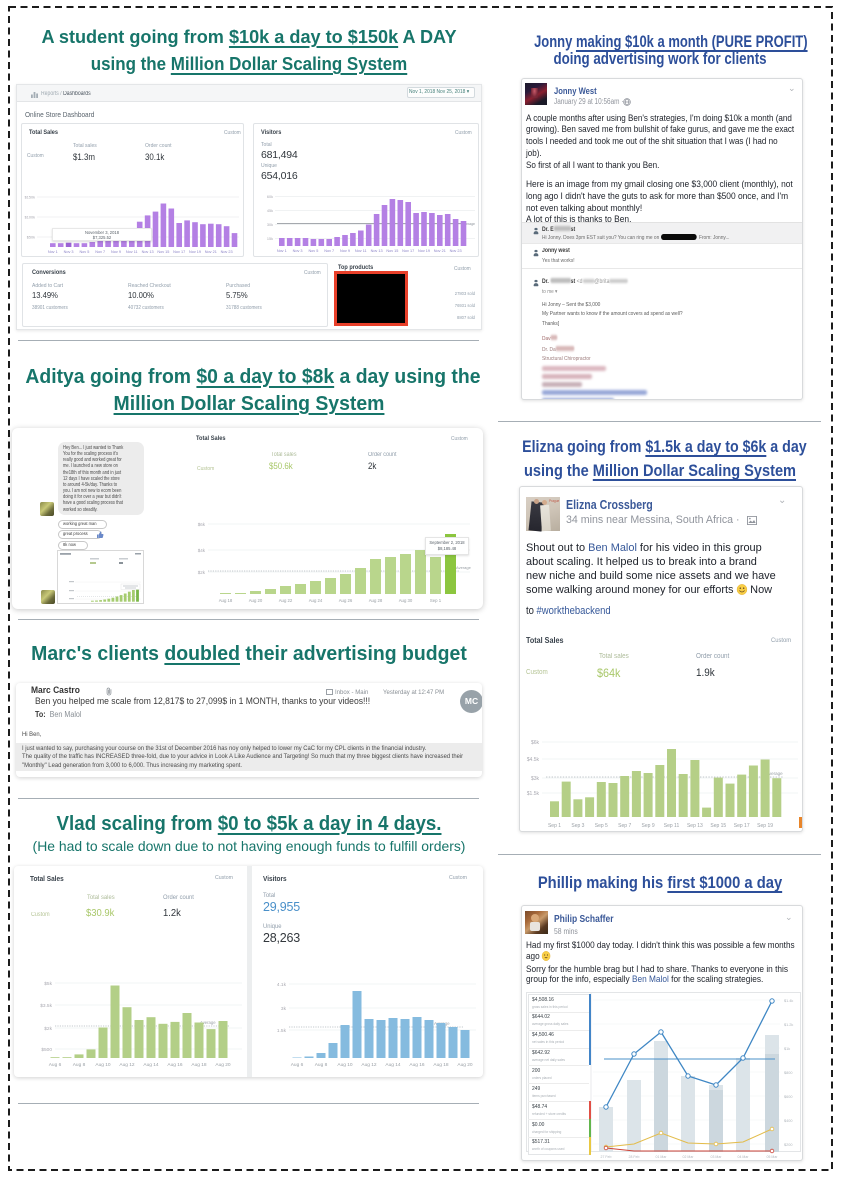 Image resolution: width=850 pixels, height=1185 pixels. Describe the element at coordinates (577, 826) in the screenshot. I see `svg-text: Sep 3` at that location.